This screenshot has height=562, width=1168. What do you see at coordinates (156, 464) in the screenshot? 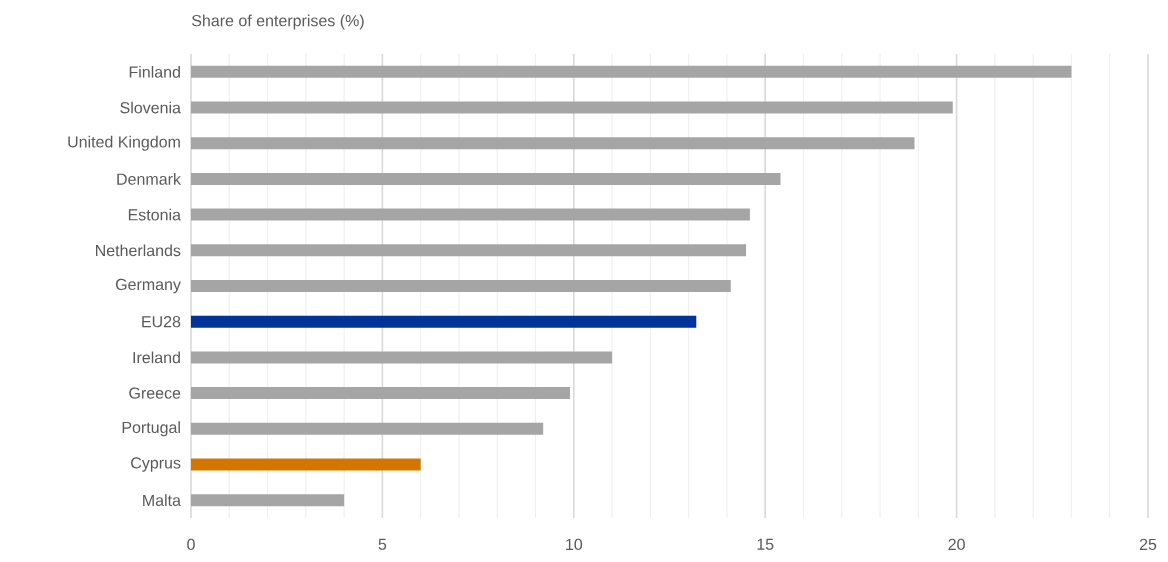
I see `y-tick-label: Cyprus` at bounding box center [156, 464].